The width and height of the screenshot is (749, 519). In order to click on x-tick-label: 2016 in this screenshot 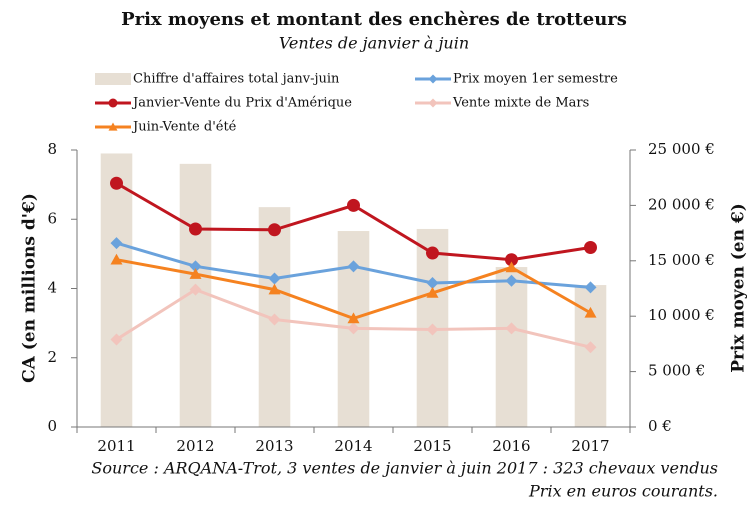, I will do `click(511, 446)`.